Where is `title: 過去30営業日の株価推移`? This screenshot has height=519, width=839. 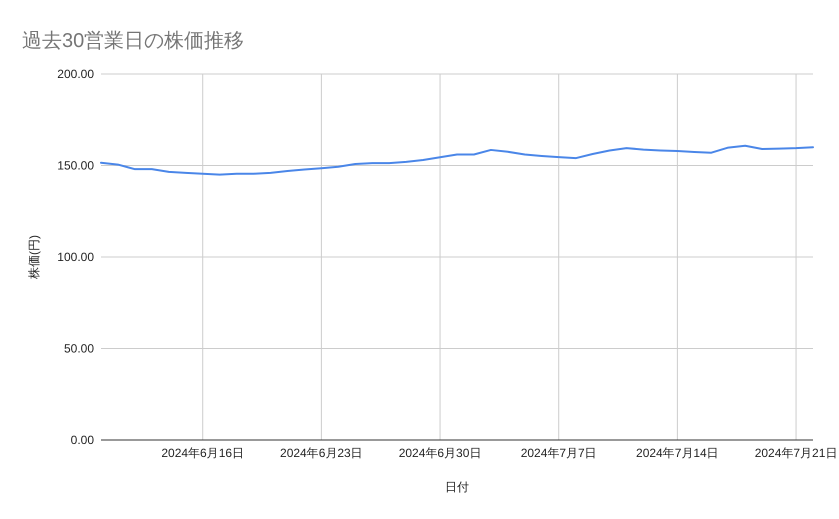 title: 過去30営業日の株価推移 is located at coordinates (133, 41).